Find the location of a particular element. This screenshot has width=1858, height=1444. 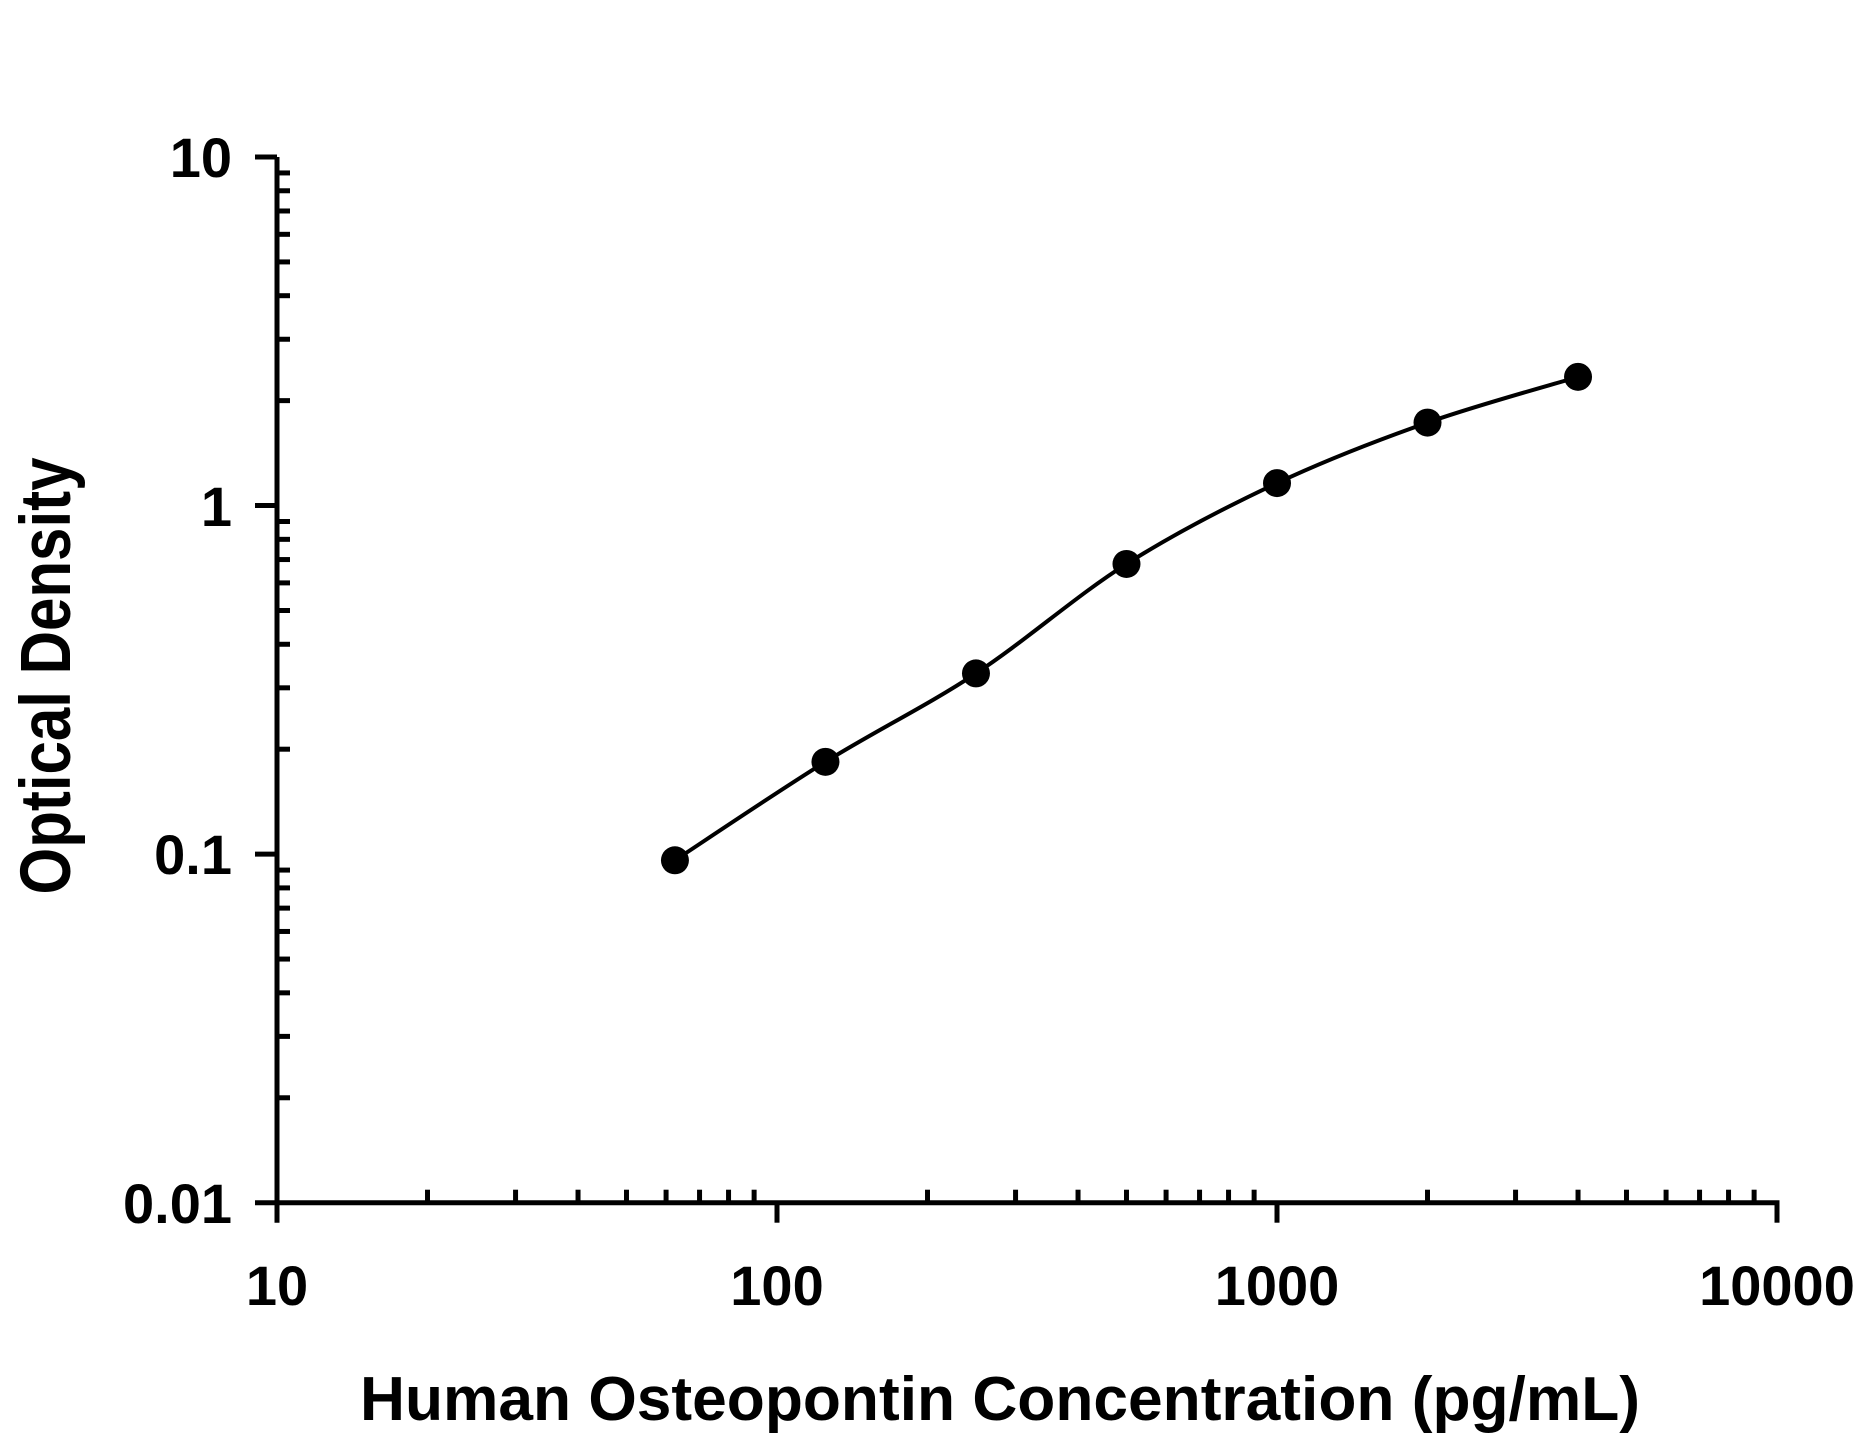

y-tick-label-10: 10 is located at coordinates (201, 157).